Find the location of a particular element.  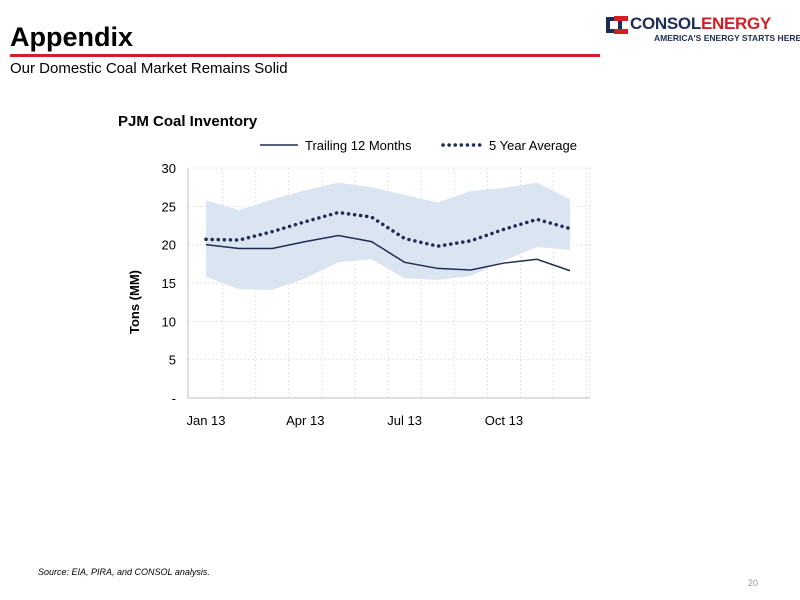

legend-label-trailing: Trailing 12 Months is located at coordinates (358, 145).